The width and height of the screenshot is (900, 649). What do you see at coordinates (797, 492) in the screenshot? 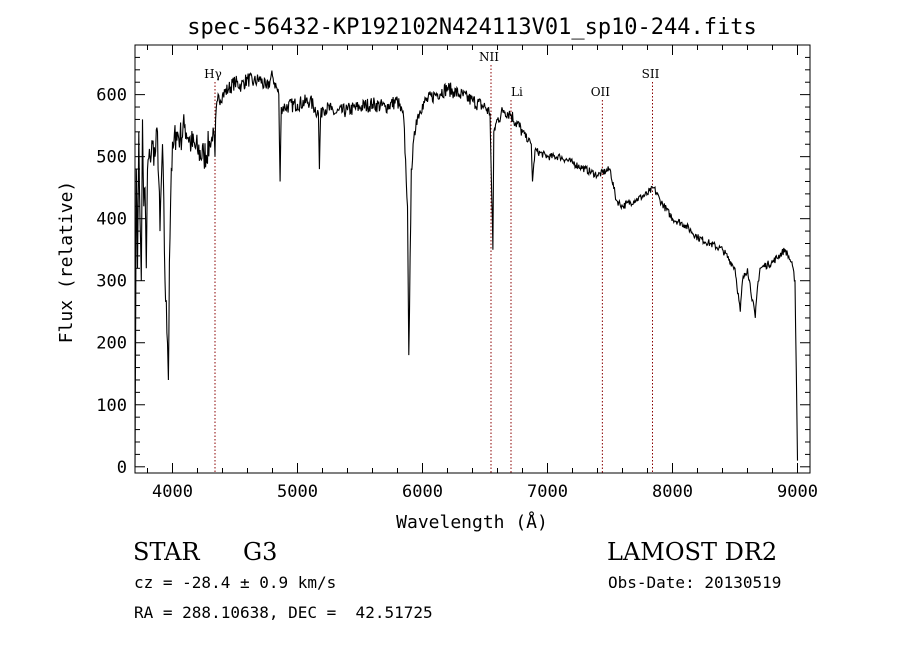
I see `x-tick-label: 9000` at bounding box center [797, 492].